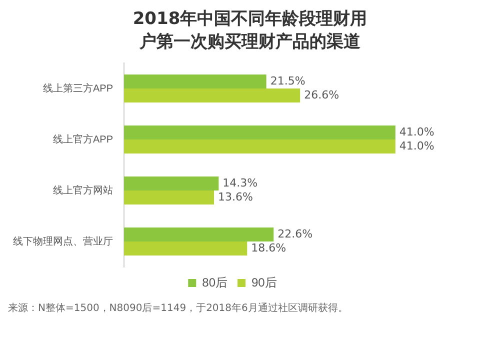 The image size is (500, 362). What do you see at coordinates (268, 247) in the screenshot?
I see `data-label: 18.6%` at bounding box center [268, 247].